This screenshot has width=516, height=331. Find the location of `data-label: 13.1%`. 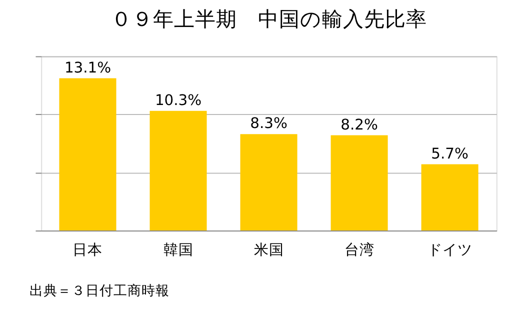

data-label: 13.1% is located at coordinates (88, 67).